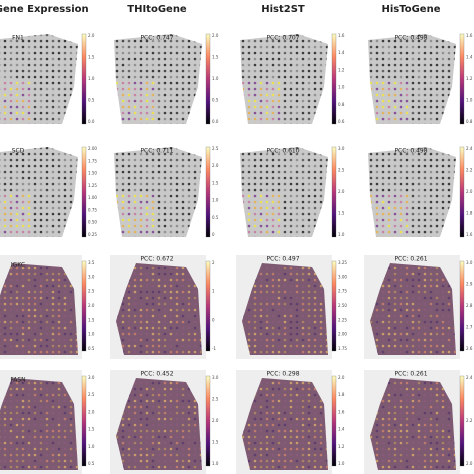 This screenshot has width=474, height=474. I want to click on colorbar-tick: 2.00, so click(342, 334).